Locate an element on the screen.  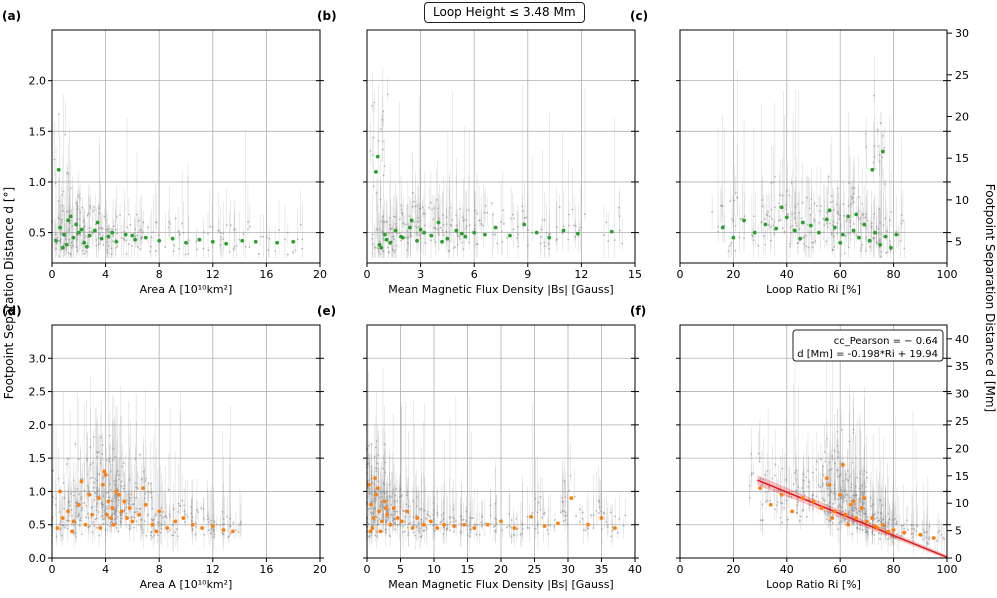
right-y-tick-label: 5 is located at coordinates (958, 531).